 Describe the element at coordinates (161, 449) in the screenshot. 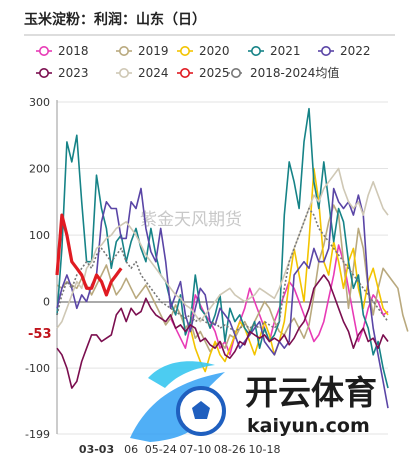

I see `x-tick-label: 05-24` at that location.